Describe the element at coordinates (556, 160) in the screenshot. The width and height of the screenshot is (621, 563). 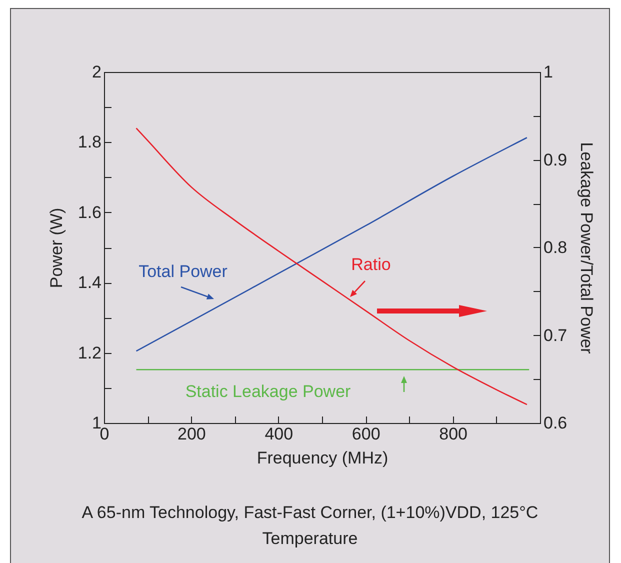
I see `y2-tick-label: 0.9` at that location.